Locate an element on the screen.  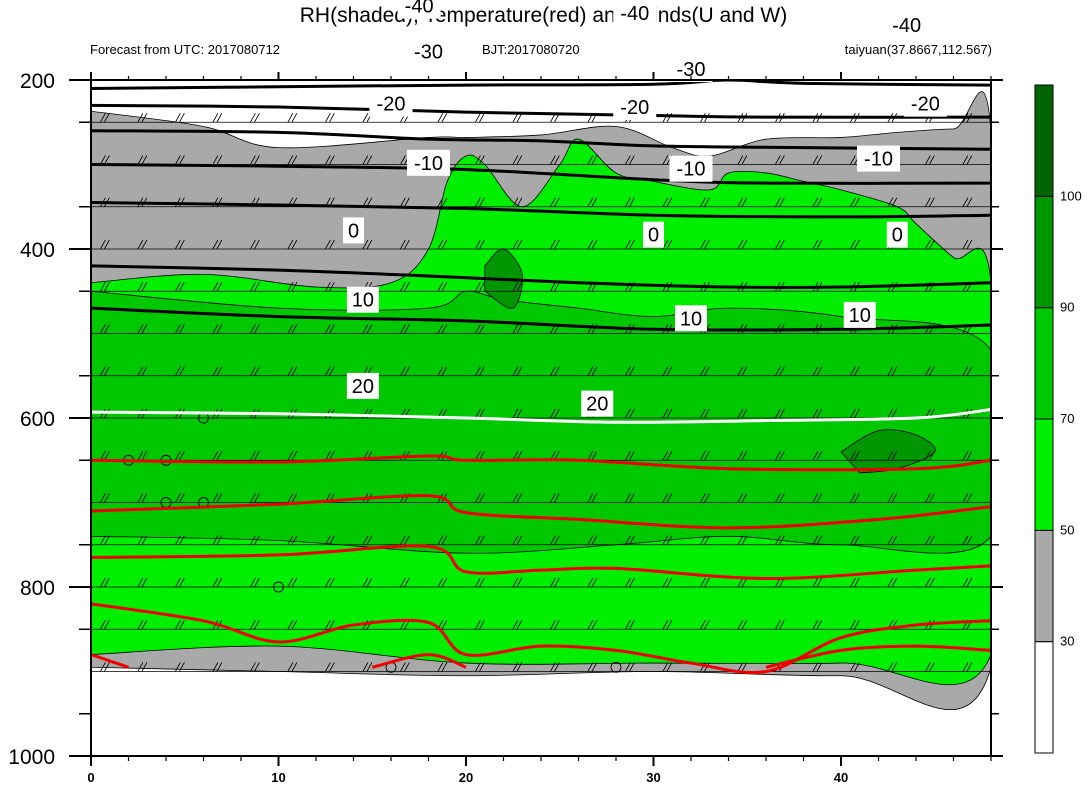
contour-label-text: -10 is located at coordinates (691, 170).